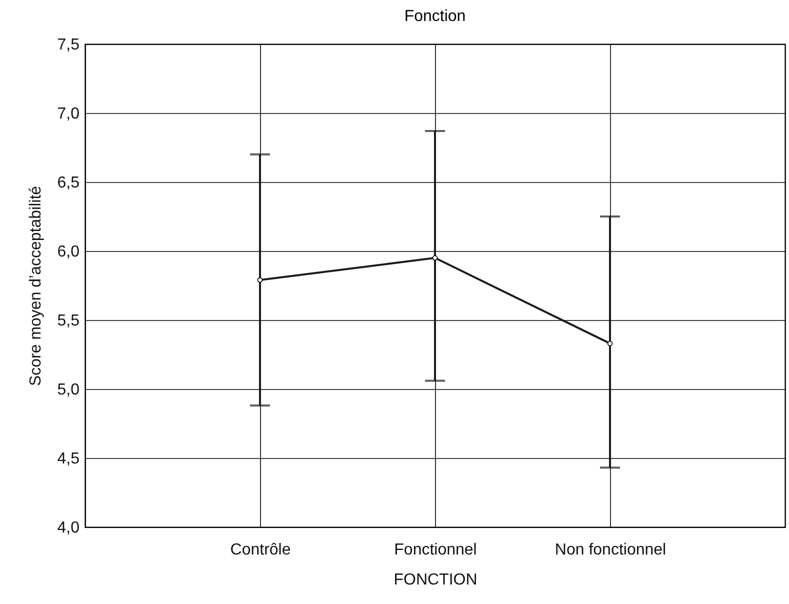  I want to click on y-tick-label: 7,0, so click(68, 114).